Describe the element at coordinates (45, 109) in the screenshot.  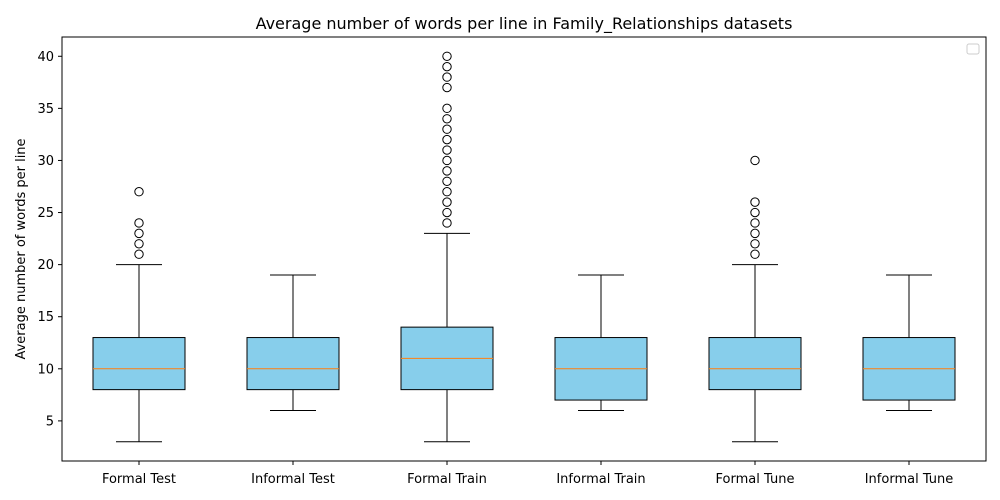
I see `y-tick-label: 35` at that location.